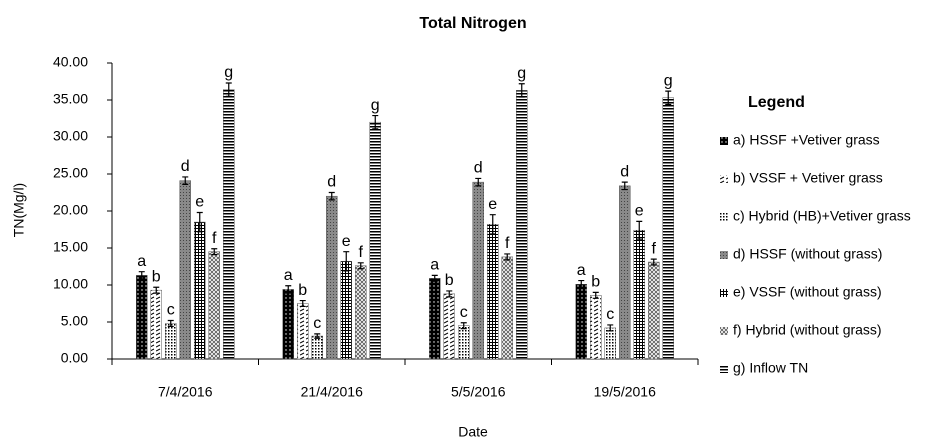  What do you see at coordinates (806, 140) in the screenshot?
I see `legend-label: a) HSSF +Vetiver grass` at bounding box center [806, 140].